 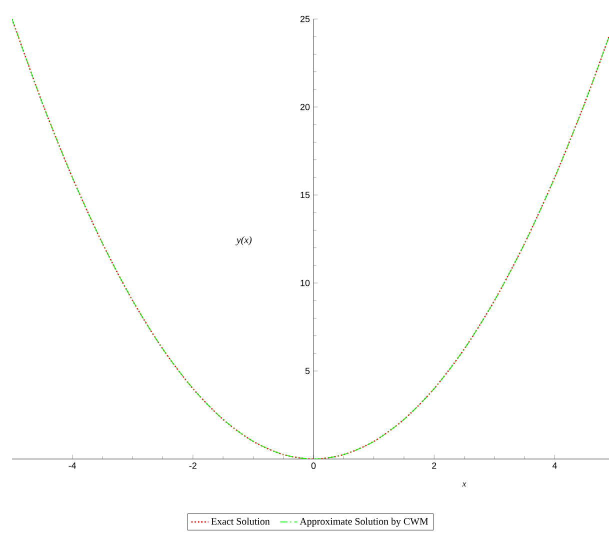 I want to click on x-tick-label: 2, so click(x=434, y=465).